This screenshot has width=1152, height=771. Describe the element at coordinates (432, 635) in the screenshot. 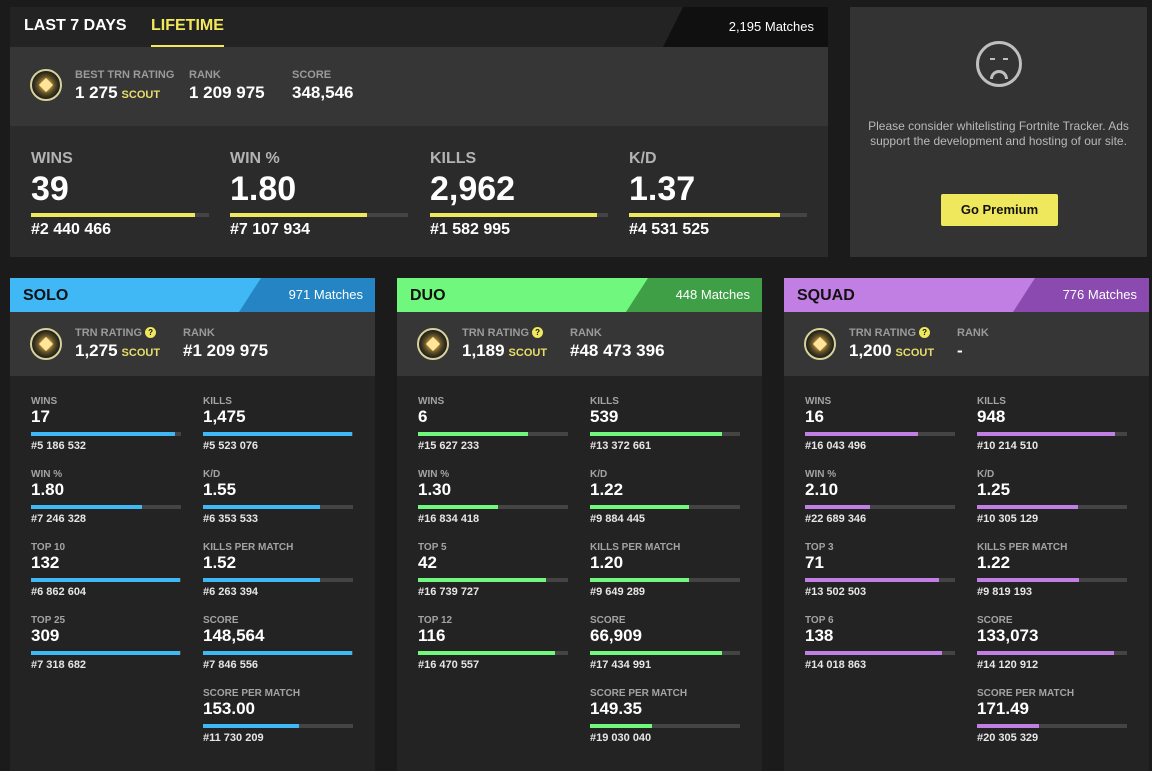

I see `stat-value: 116` at that location.